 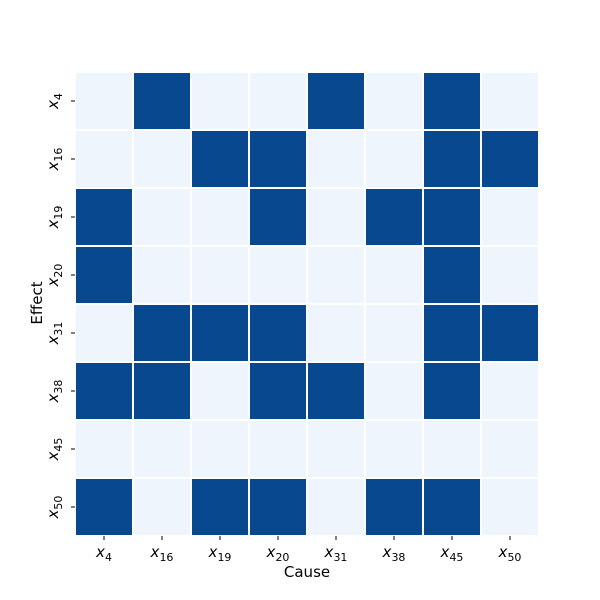 I want to click on y-tick-label: x38, so click(x=54, y=392).